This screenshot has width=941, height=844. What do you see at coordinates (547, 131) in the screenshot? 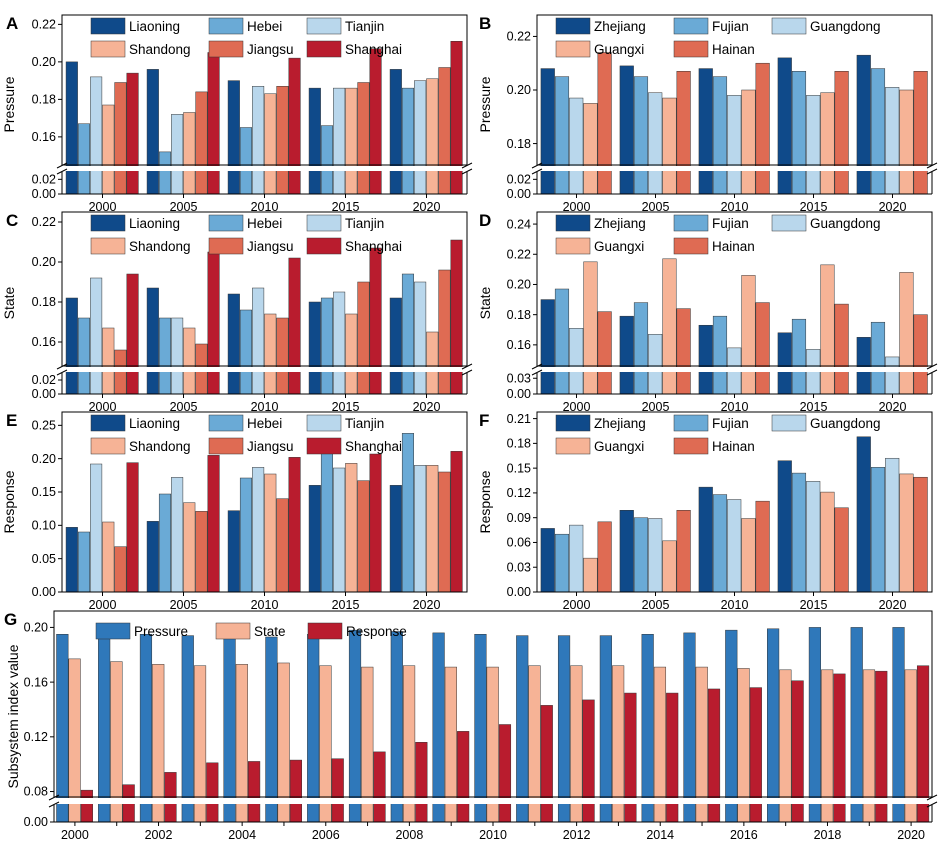
I see `panel-b-bar-zhejiang-2000` at bounding box center [547, 131].